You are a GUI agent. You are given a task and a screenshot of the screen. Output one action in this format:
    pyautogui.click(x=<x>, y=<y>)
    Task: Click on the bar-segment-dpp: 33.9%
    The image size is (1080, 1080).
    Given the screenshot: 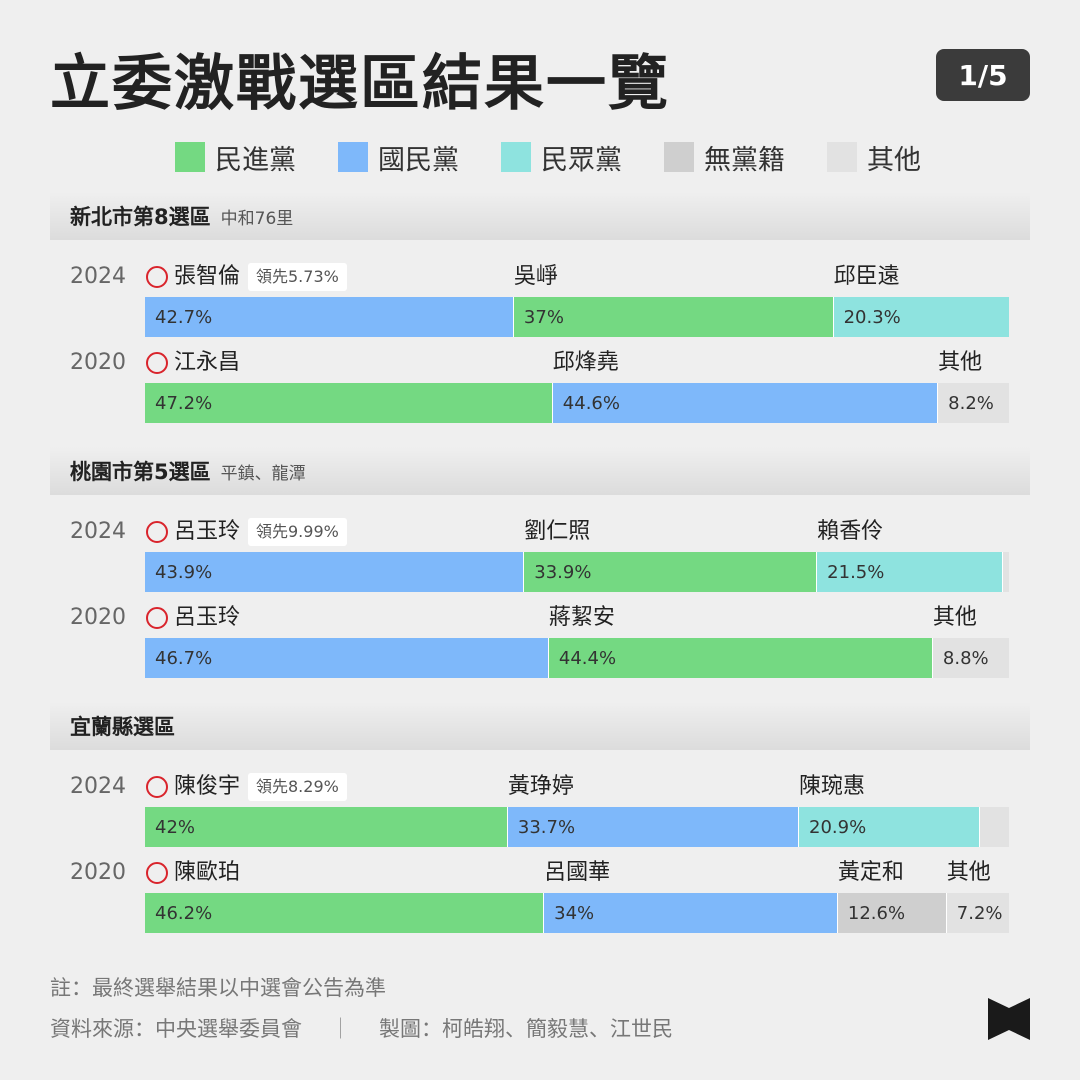 What is the action you would take?
    pyautogui.click(x=671, y=572)
    